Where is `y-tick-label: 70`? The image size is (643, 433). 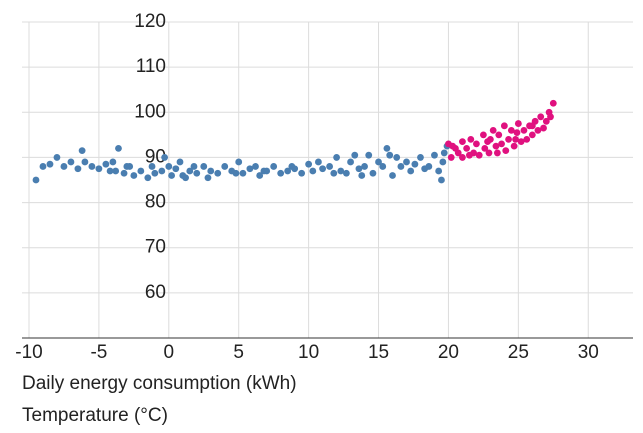 y-tick-label: 70 is located at coordinates (155, 247).